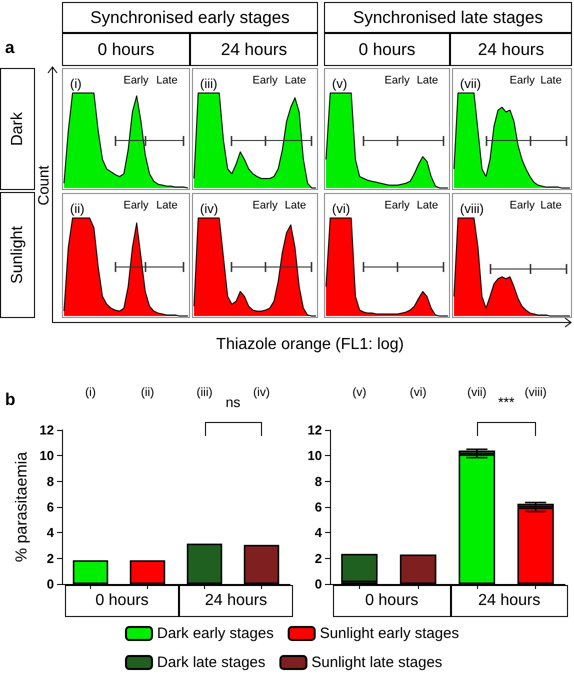  What do you see at coordinates (359, 392) in the screenshot?
I see `x-tick-label: (v)` at bounding box center [359, 392].